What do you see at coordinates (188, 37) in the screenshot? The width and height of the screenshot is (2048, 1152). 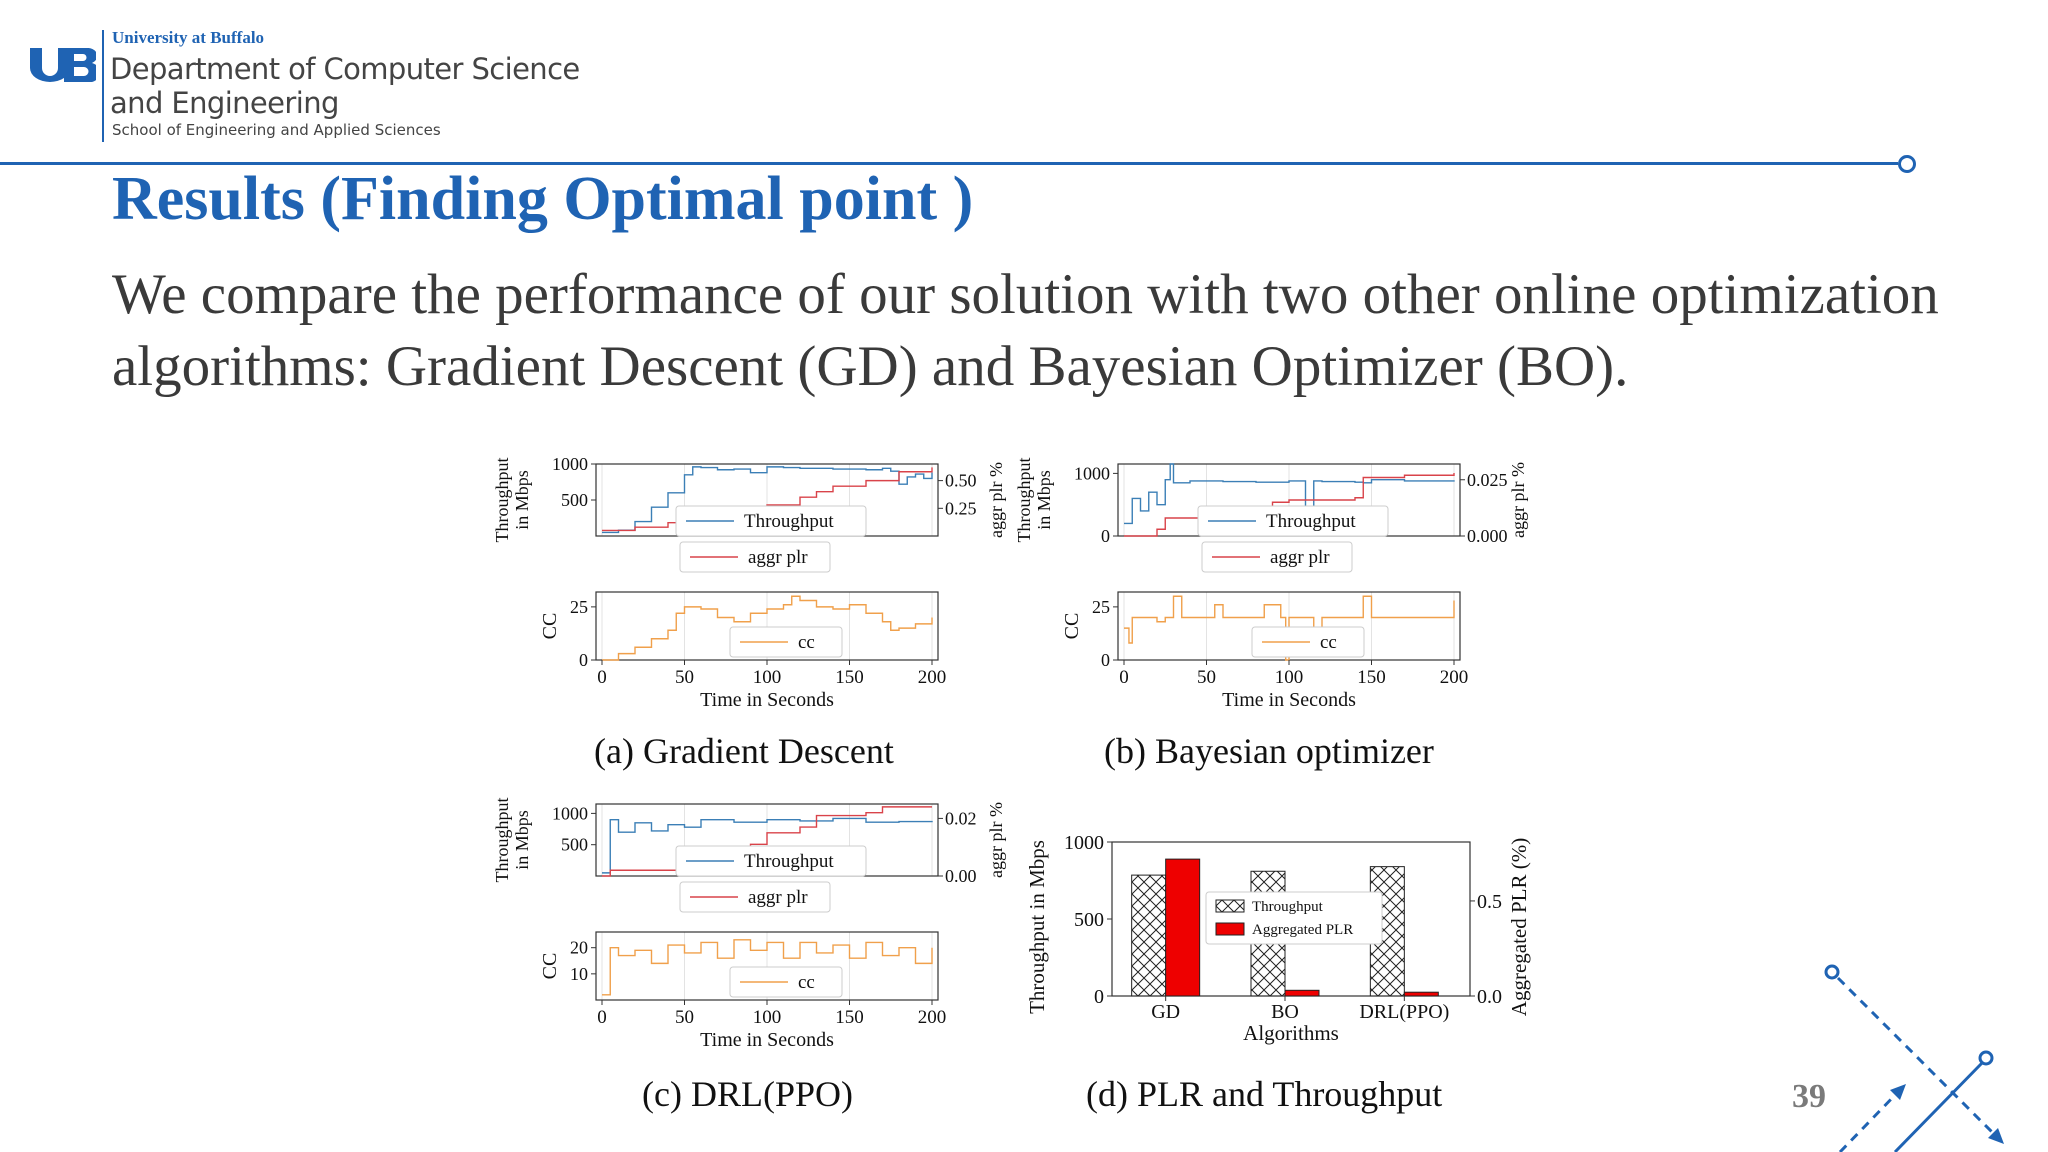 I see `university-name: University at Buffalo` at bounding box center [188, 37].